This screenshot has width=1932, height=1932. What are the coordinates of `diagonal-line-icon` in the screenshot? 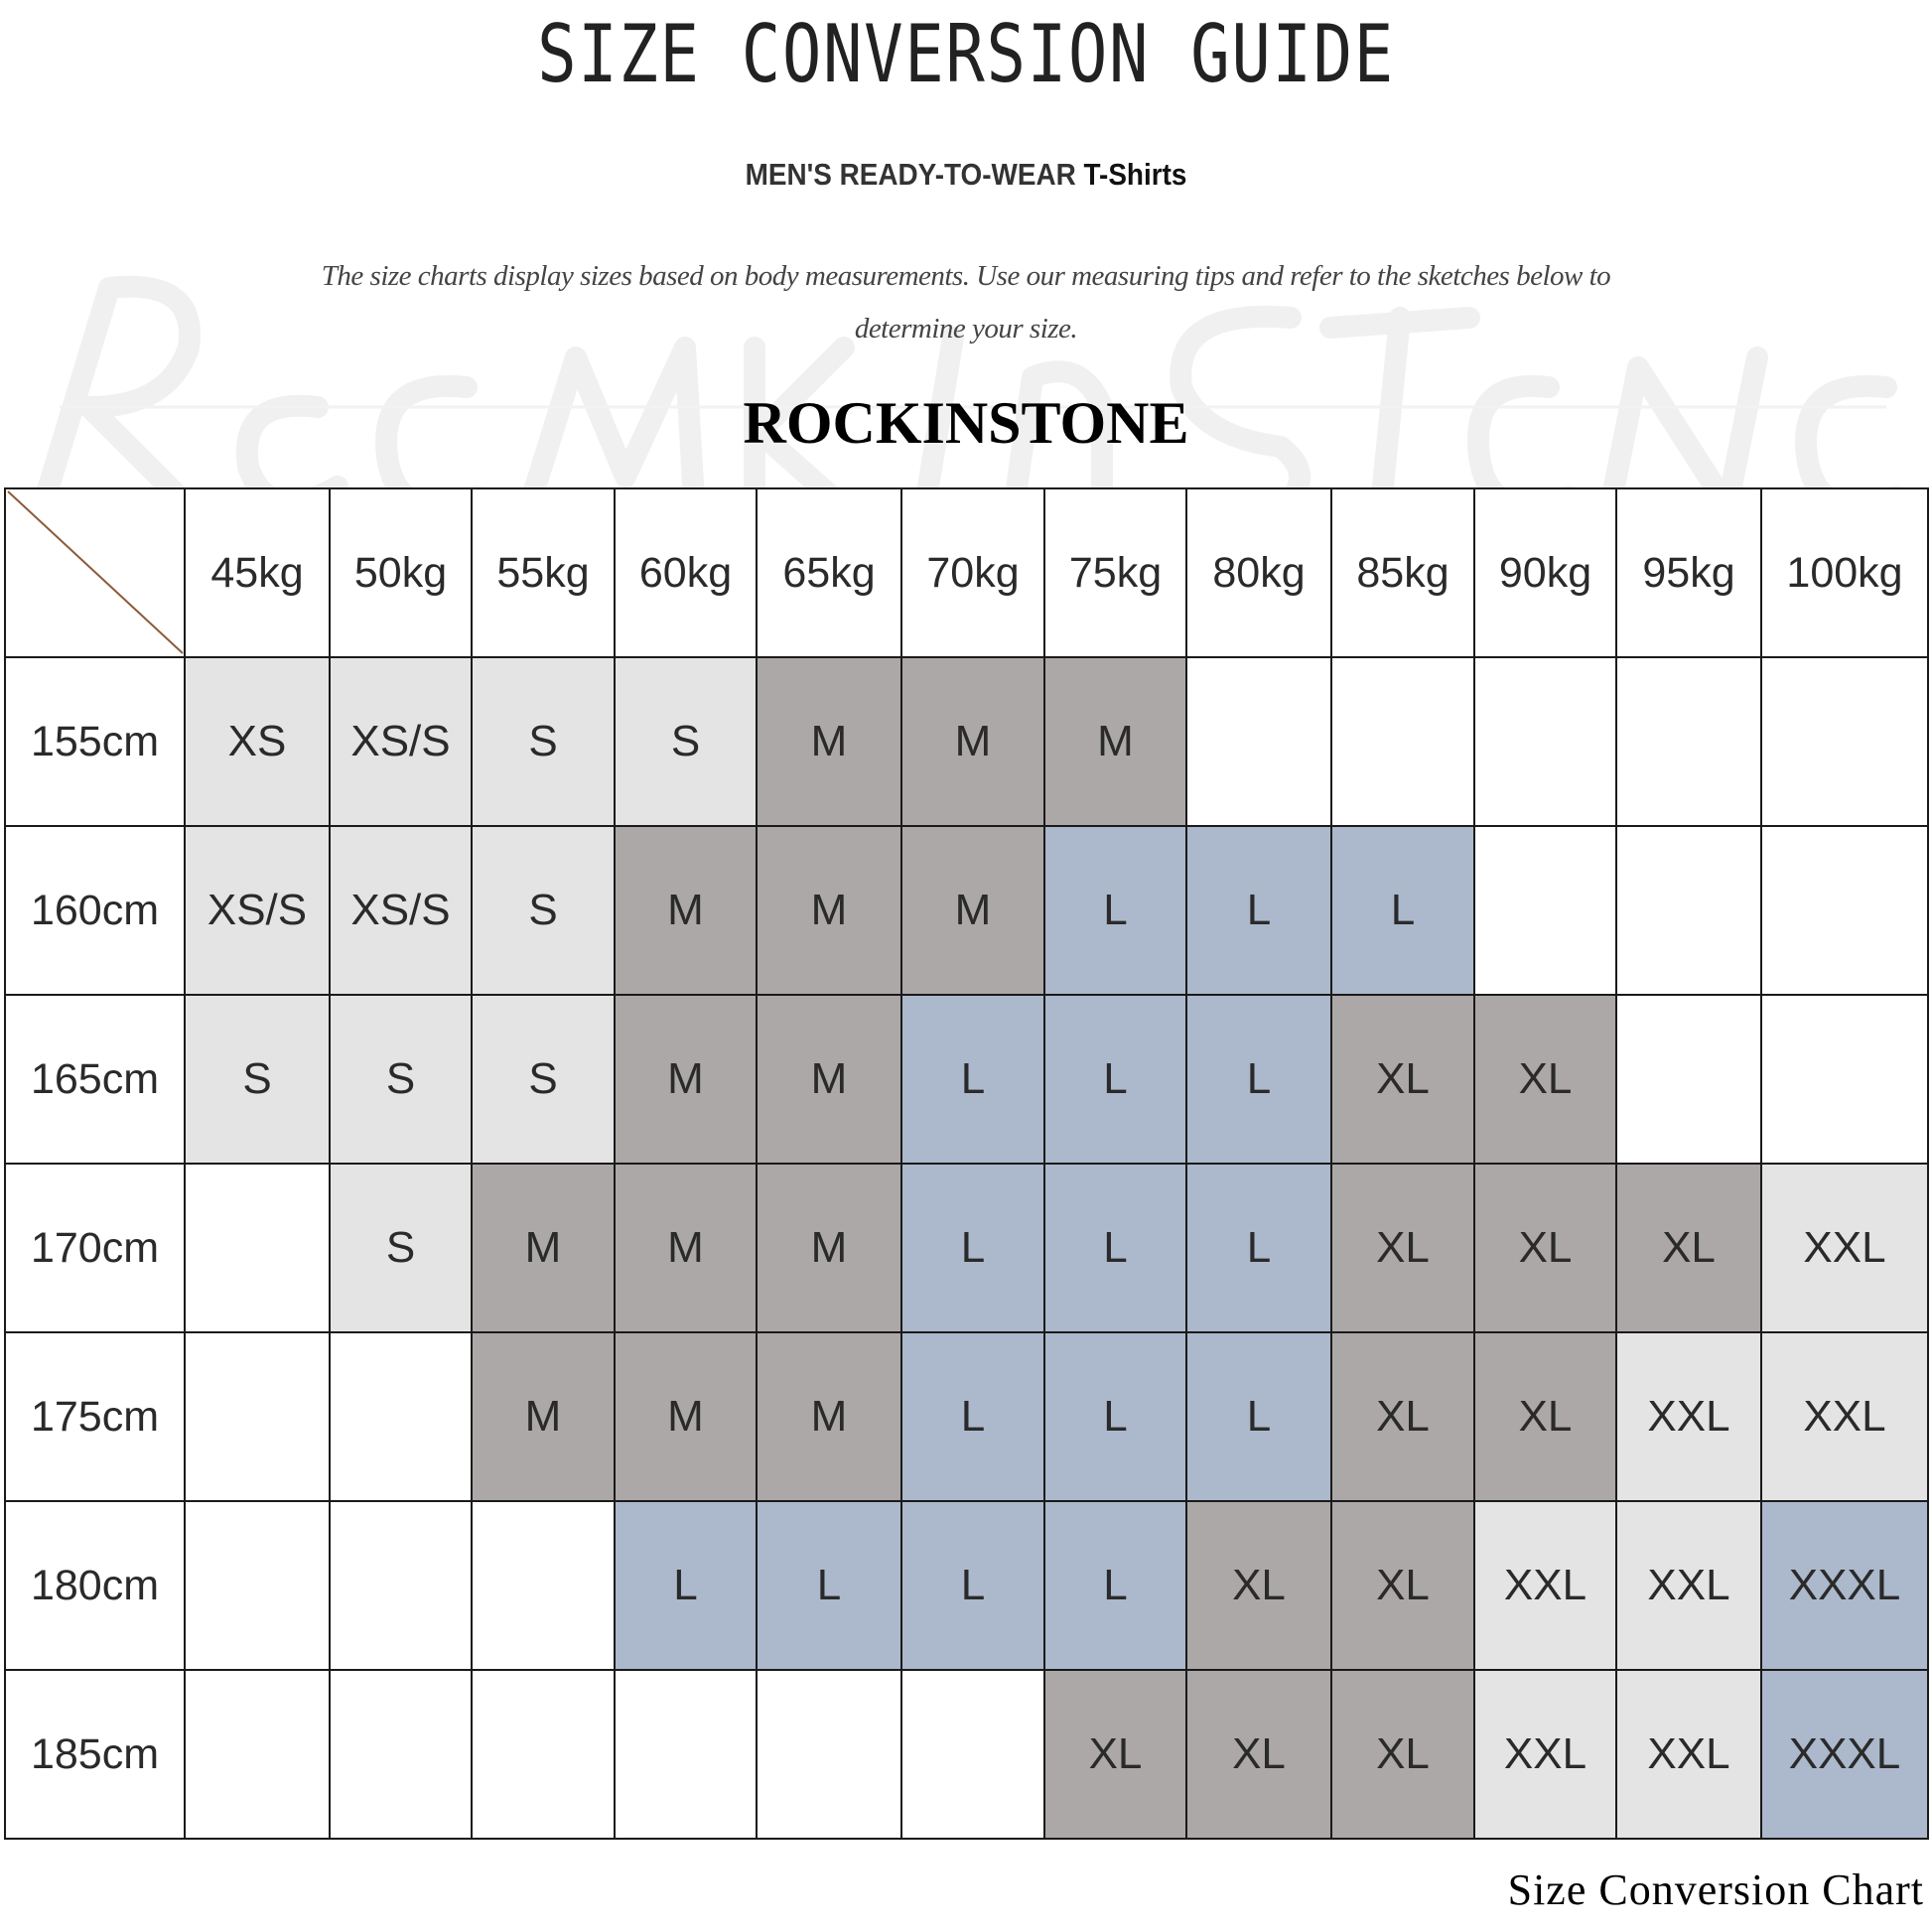 It's located at (96, 572).